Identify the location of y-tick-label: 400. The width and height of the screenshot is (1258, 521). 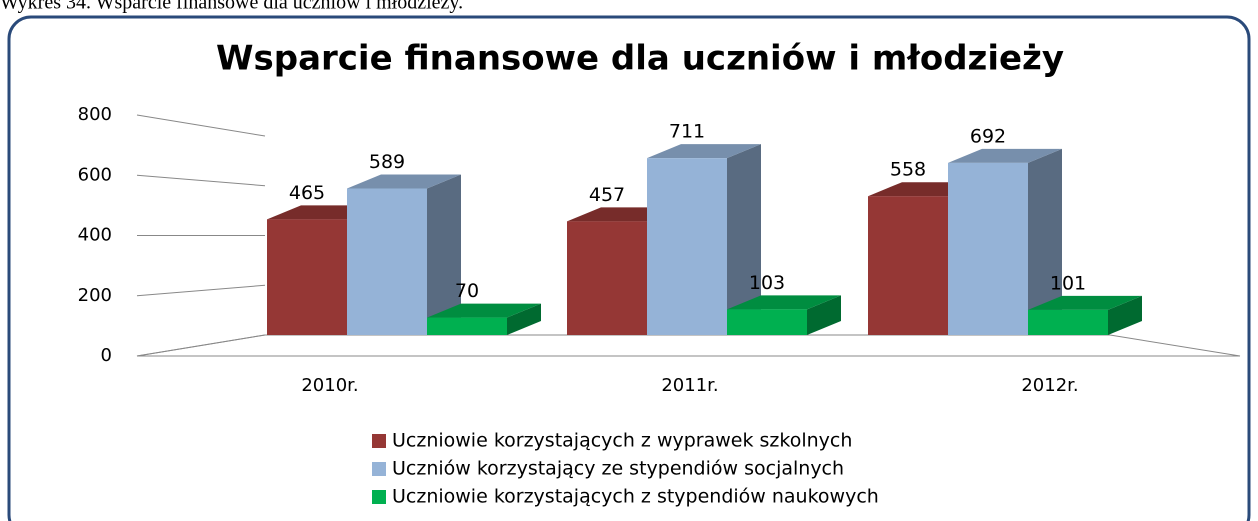
(95, 235).